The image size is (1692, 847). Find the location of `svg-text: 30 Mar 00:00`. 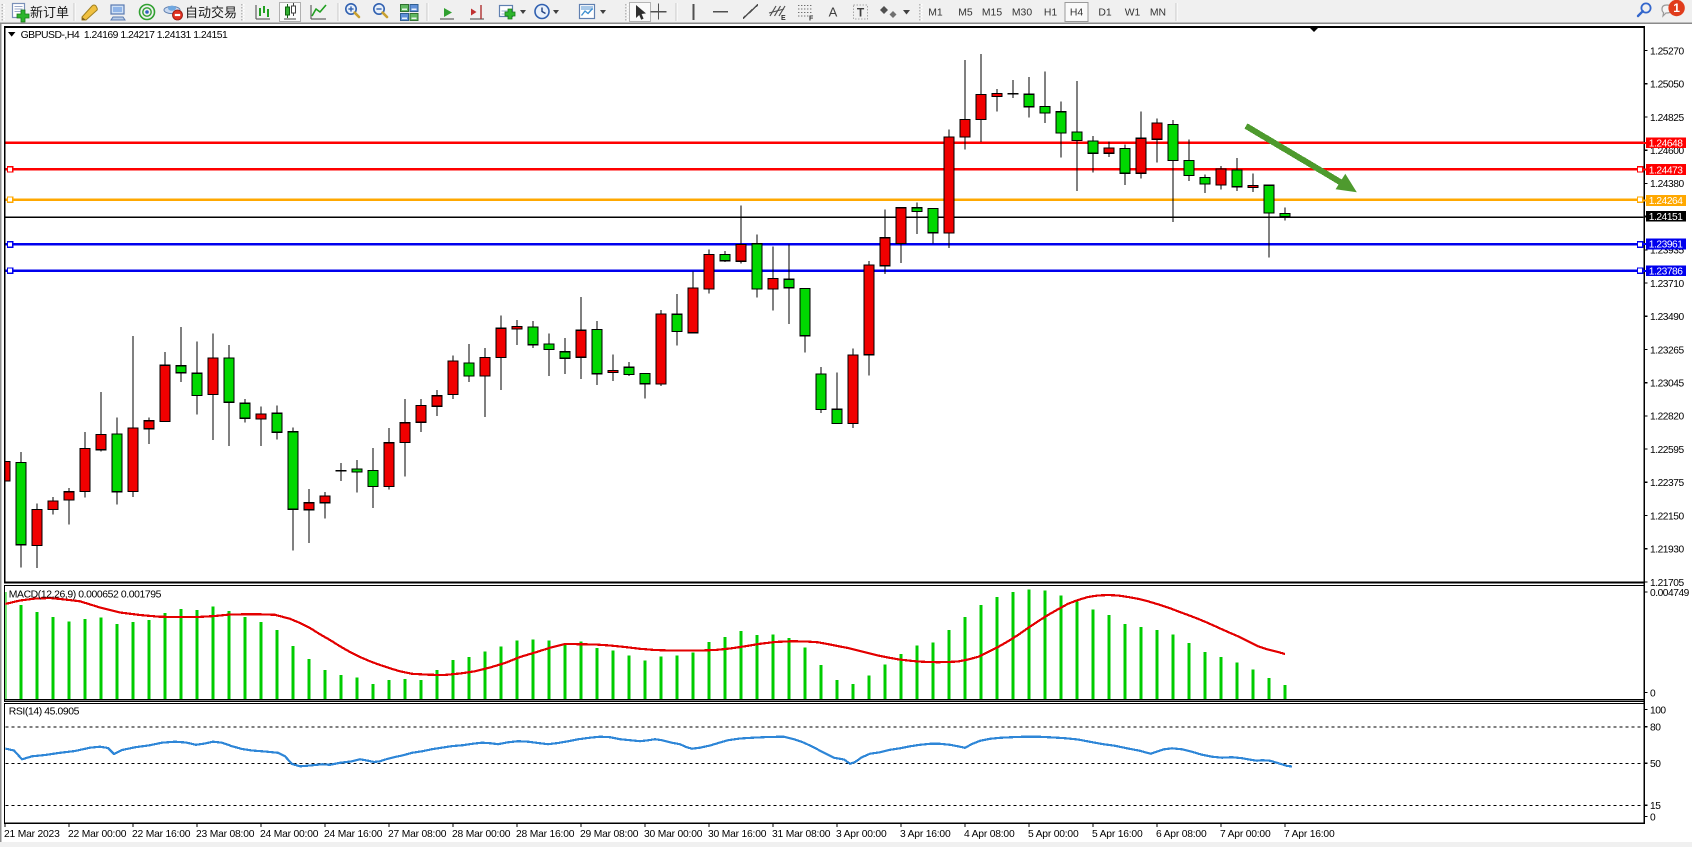

svg-text: 30 Mar 00:00 is located at coordinates (673, 834).